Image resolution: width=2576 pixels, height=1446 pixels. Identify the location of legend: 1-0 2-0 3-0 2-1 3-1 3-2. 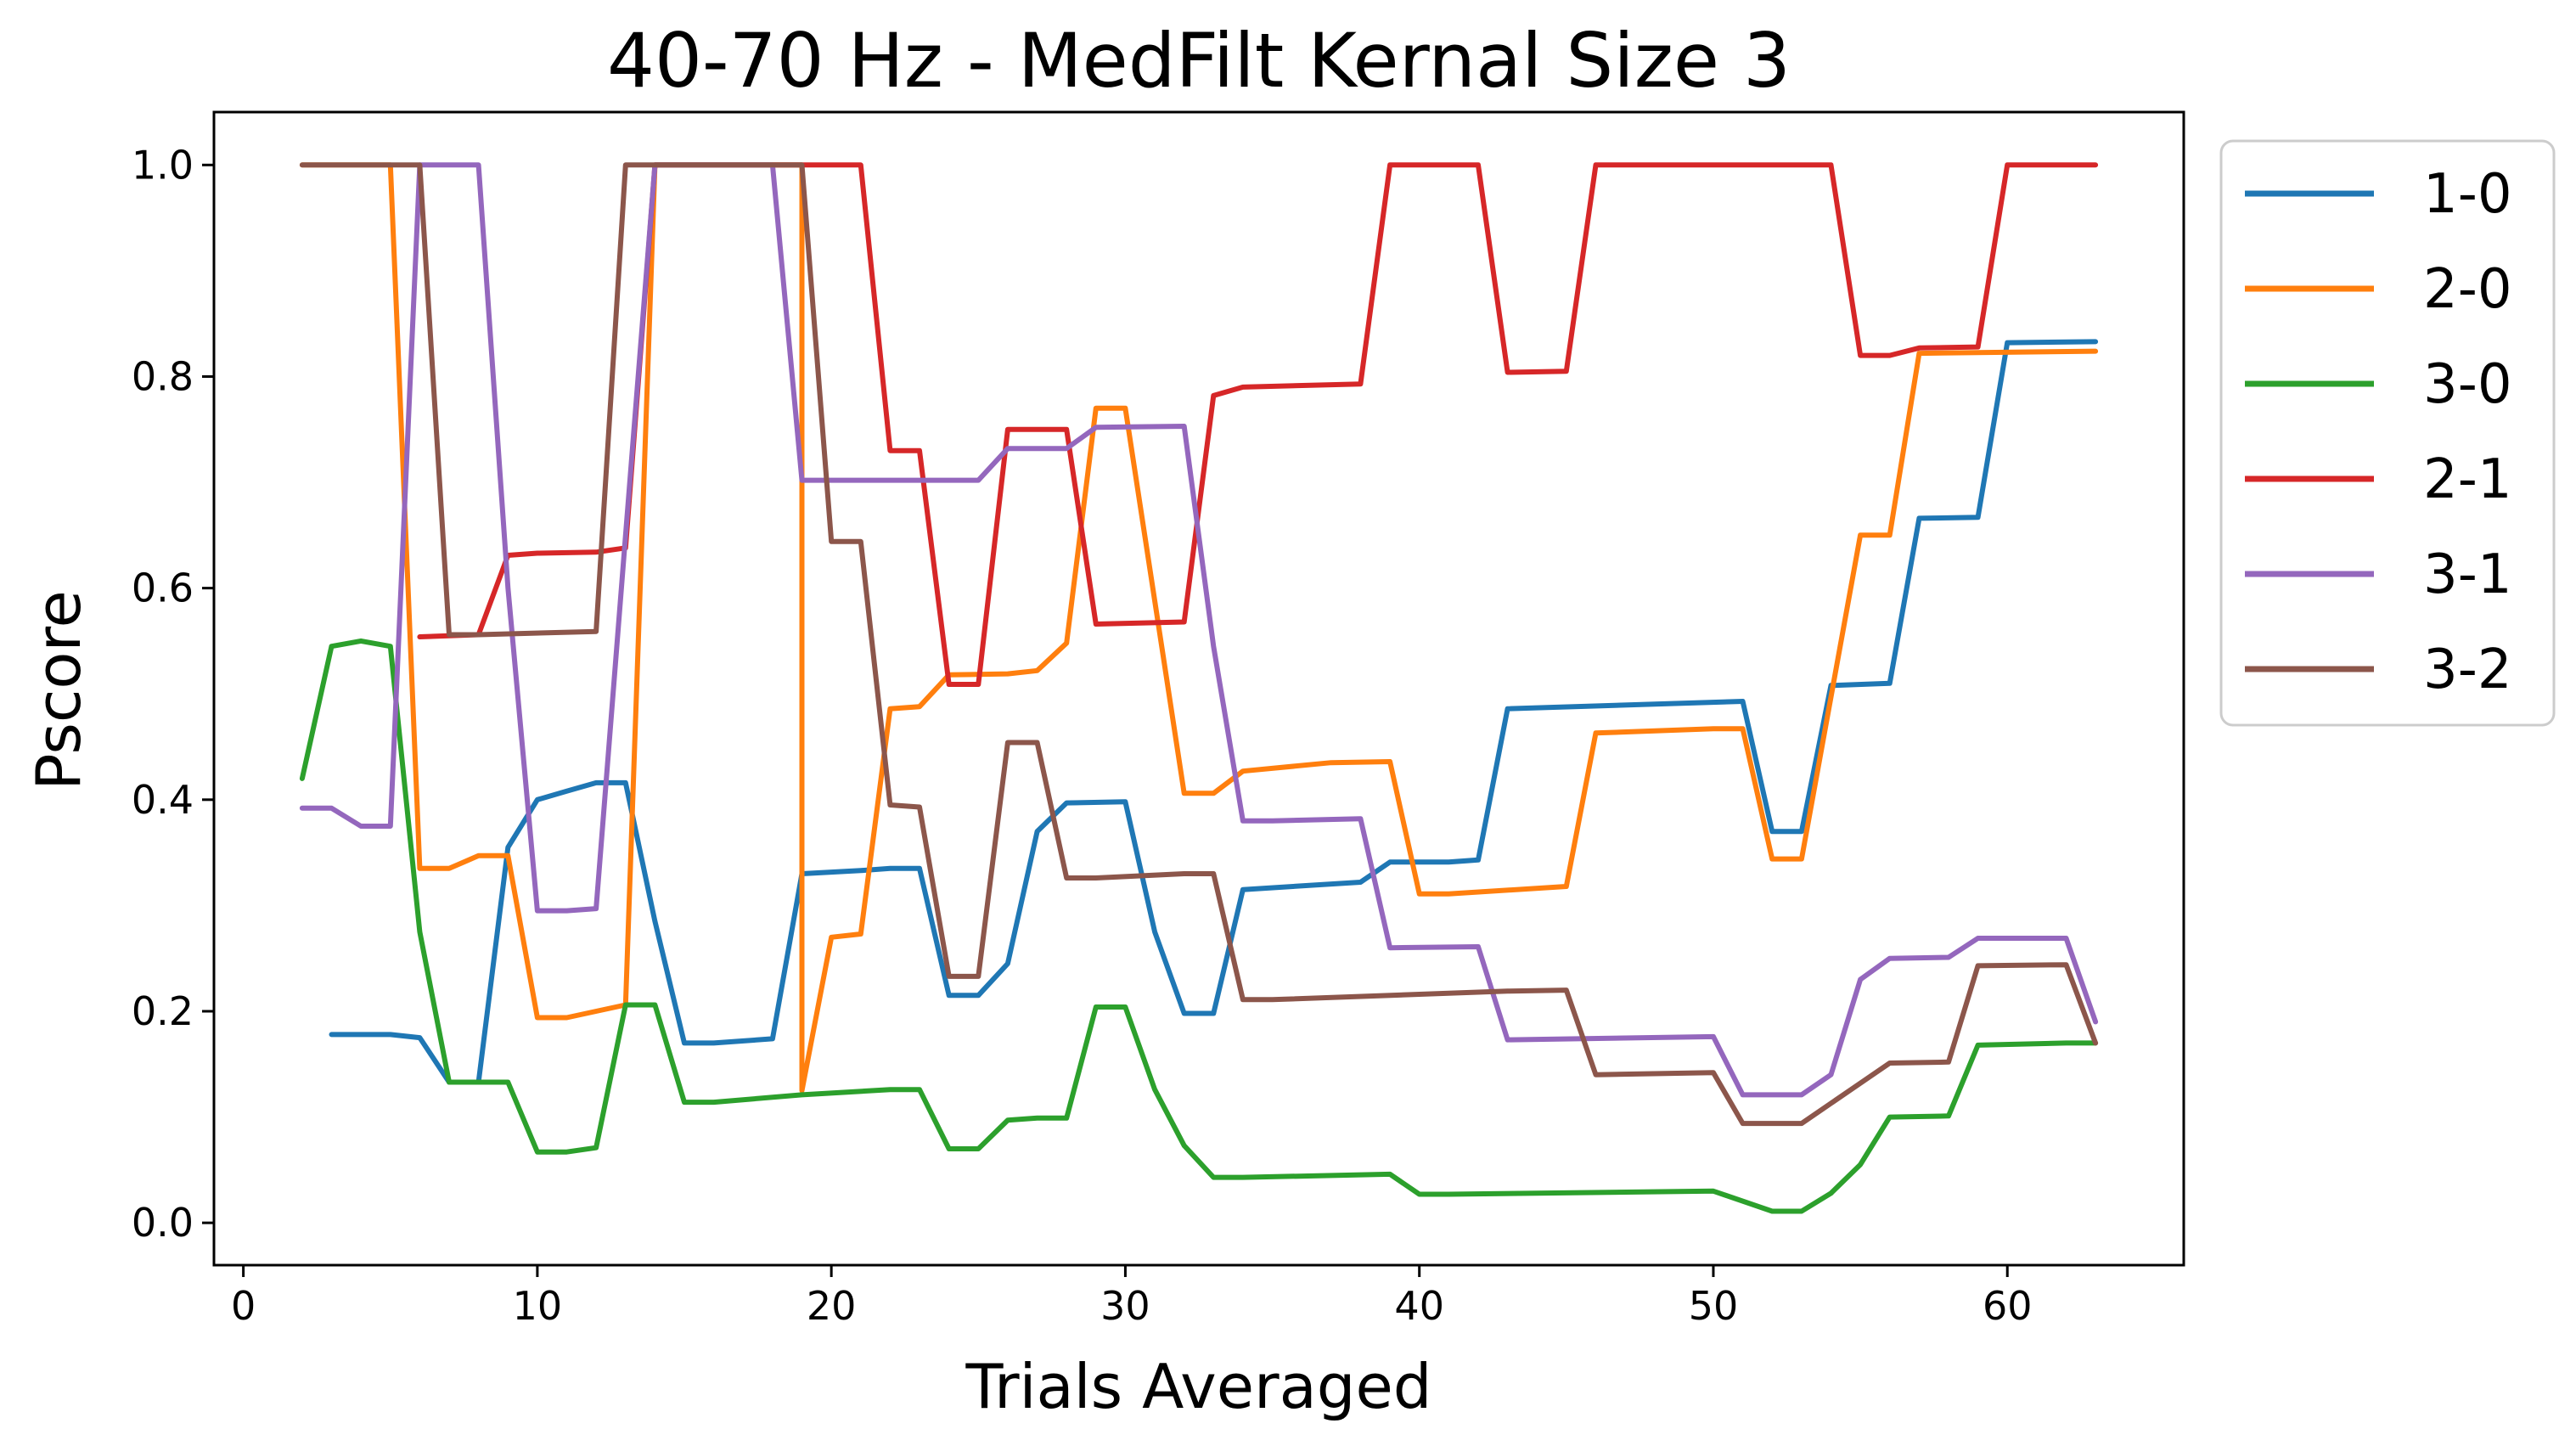
(2387, 433).